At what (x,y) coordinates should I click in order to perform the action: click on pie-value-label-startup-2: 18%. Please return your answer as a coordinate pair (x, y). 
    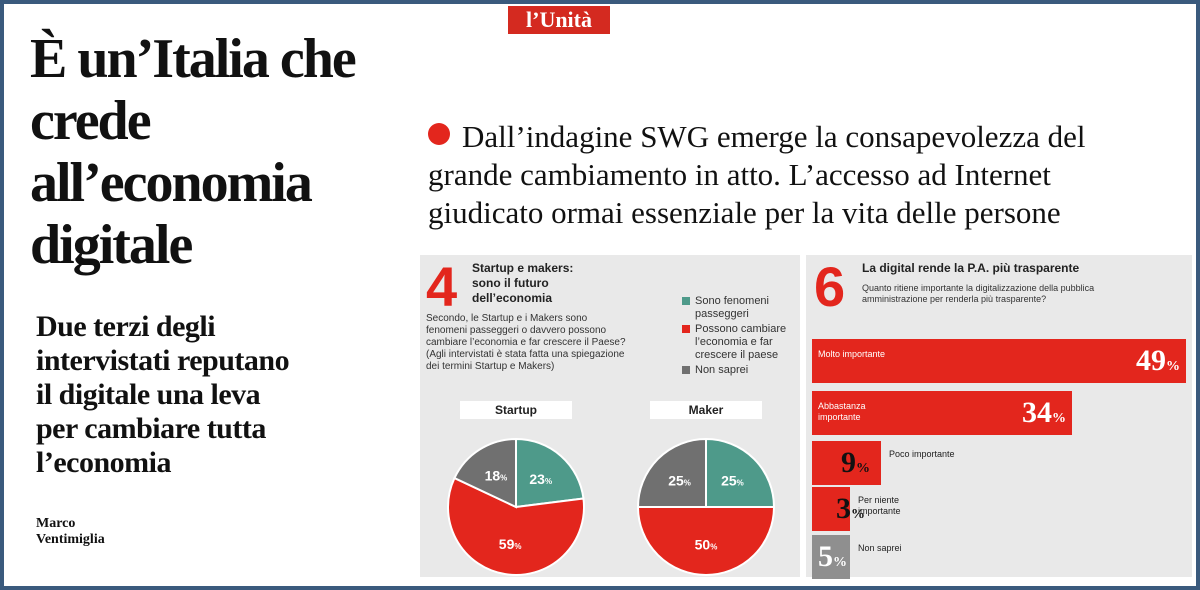
    Looking at the image, I should click on (496, 475).